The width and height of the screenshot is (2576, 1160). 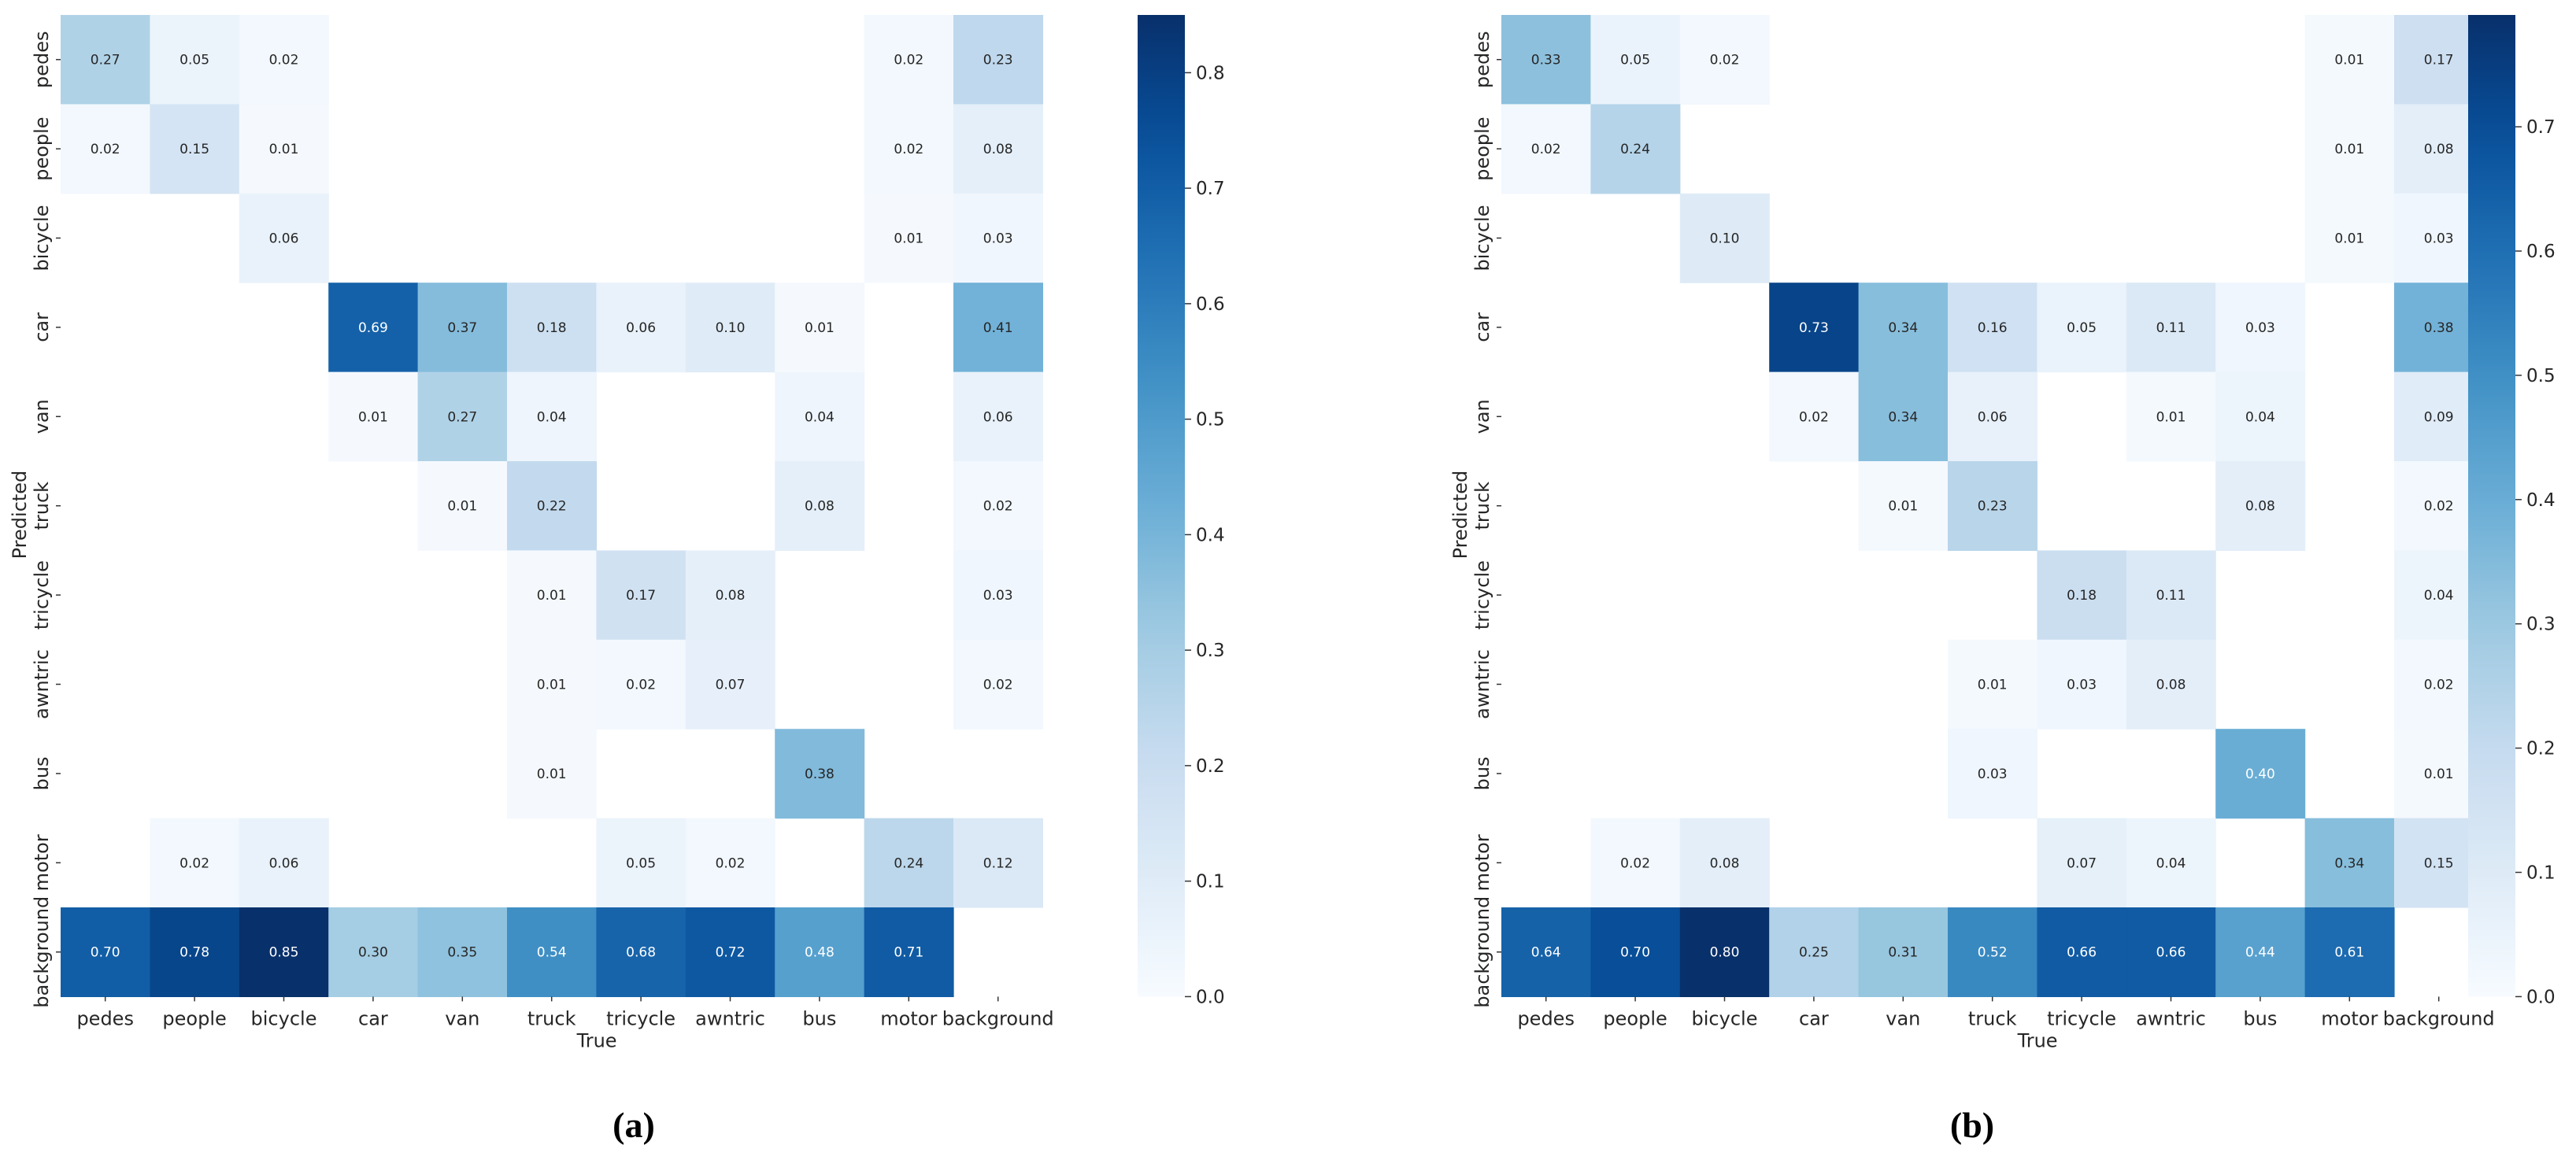 I want to click on cell-value-label: 0.48, so click(x=820, y=953).